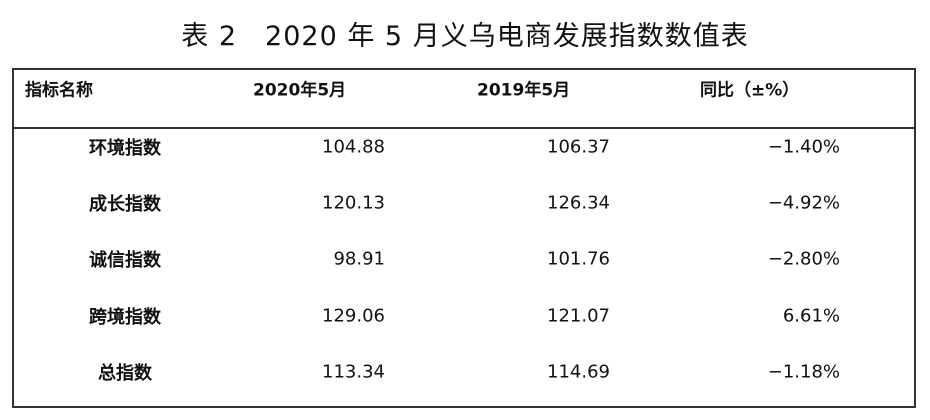 Image resolution: width=930 pixels, height=420 pixels. I want to click on value-cell: 121.07, so click(578, 316).